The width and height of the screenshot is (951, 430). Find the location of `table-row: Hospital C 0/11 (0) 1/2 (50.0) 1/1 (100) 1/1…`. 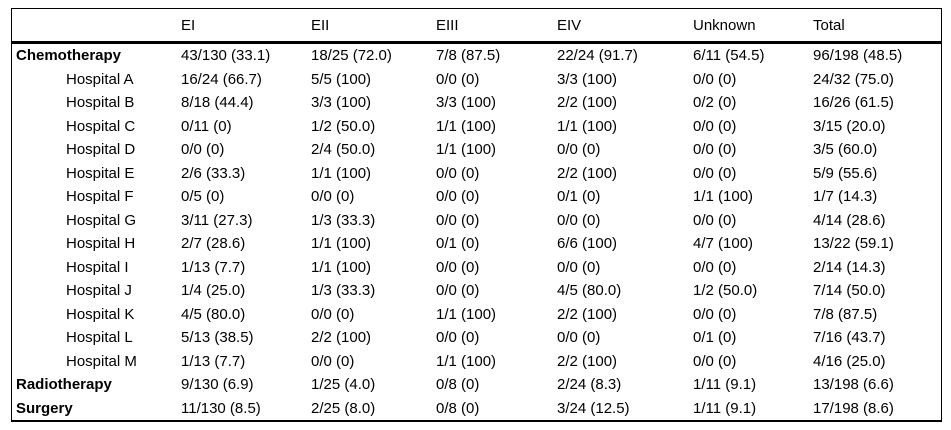

table-row: Hospital C 0/11 (0) 1/2 (50.0) 1/1 (100) 1/1… is located at coordinates (476, 127).